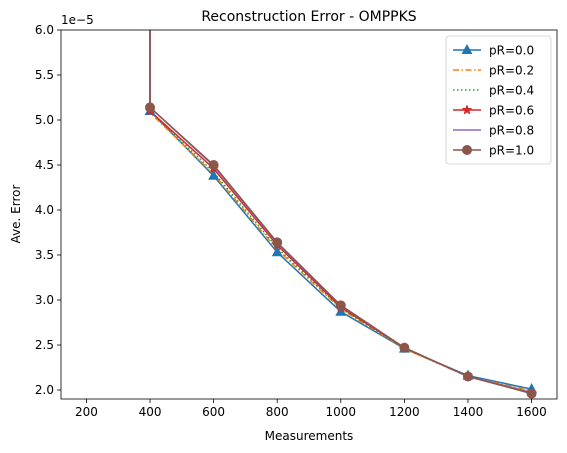 The image size is (567, 453). I want to click on chart-title: Reconstruction Error - OMPPKS, so click(308, 17).